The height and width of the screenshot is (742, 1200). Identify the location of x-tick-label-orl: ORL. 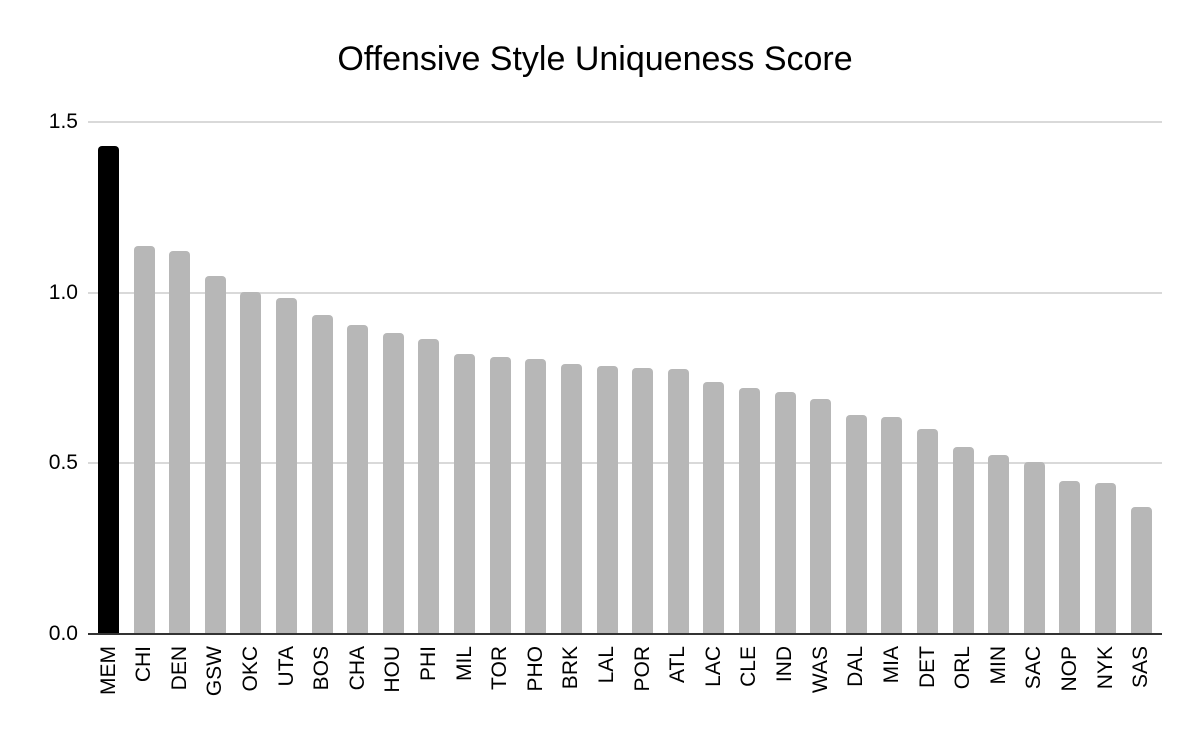
(963, 668).